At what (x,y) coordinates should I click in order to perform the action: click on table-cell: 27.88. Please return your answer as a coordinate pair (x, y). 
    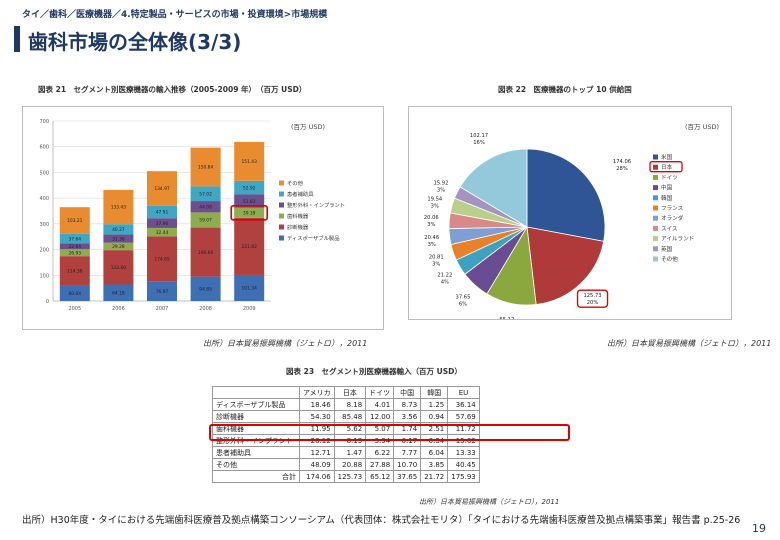
    Looking at the image, I should click on (380, 464).